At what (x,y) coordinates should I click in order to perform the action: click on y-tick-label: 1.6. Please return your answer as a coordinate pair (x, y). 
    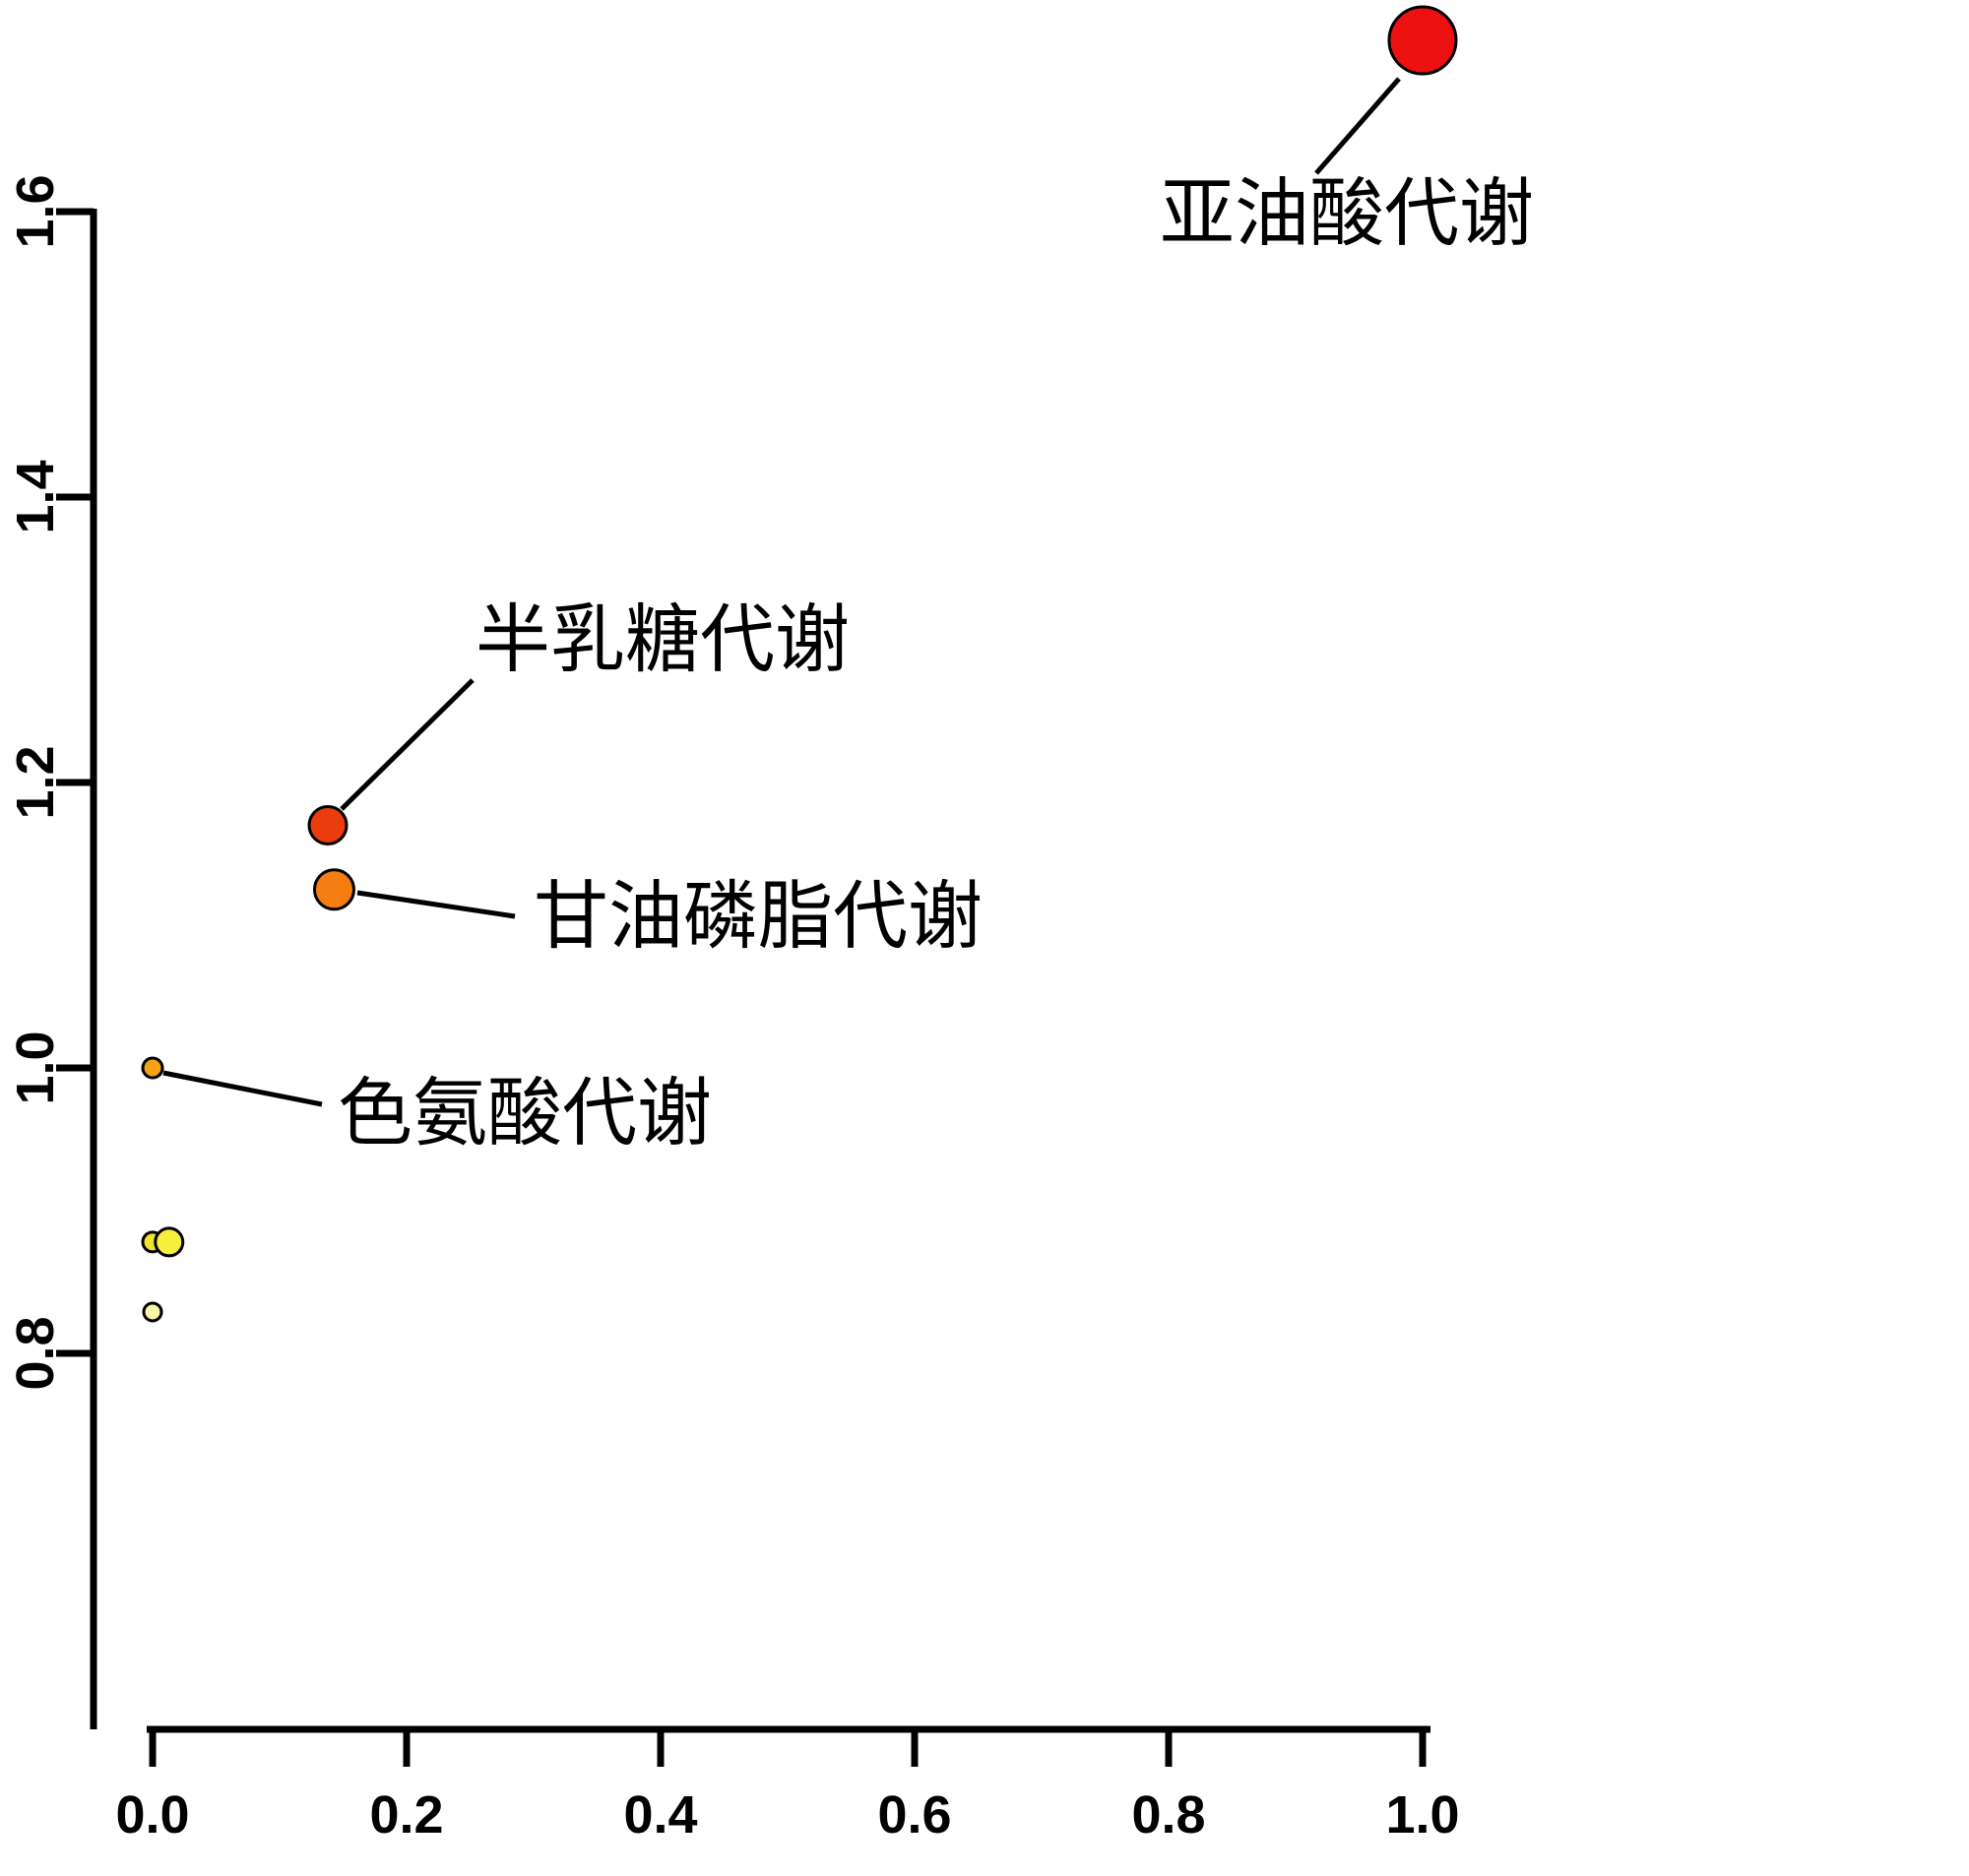
    Looking at the image, I should click on (35, 211).